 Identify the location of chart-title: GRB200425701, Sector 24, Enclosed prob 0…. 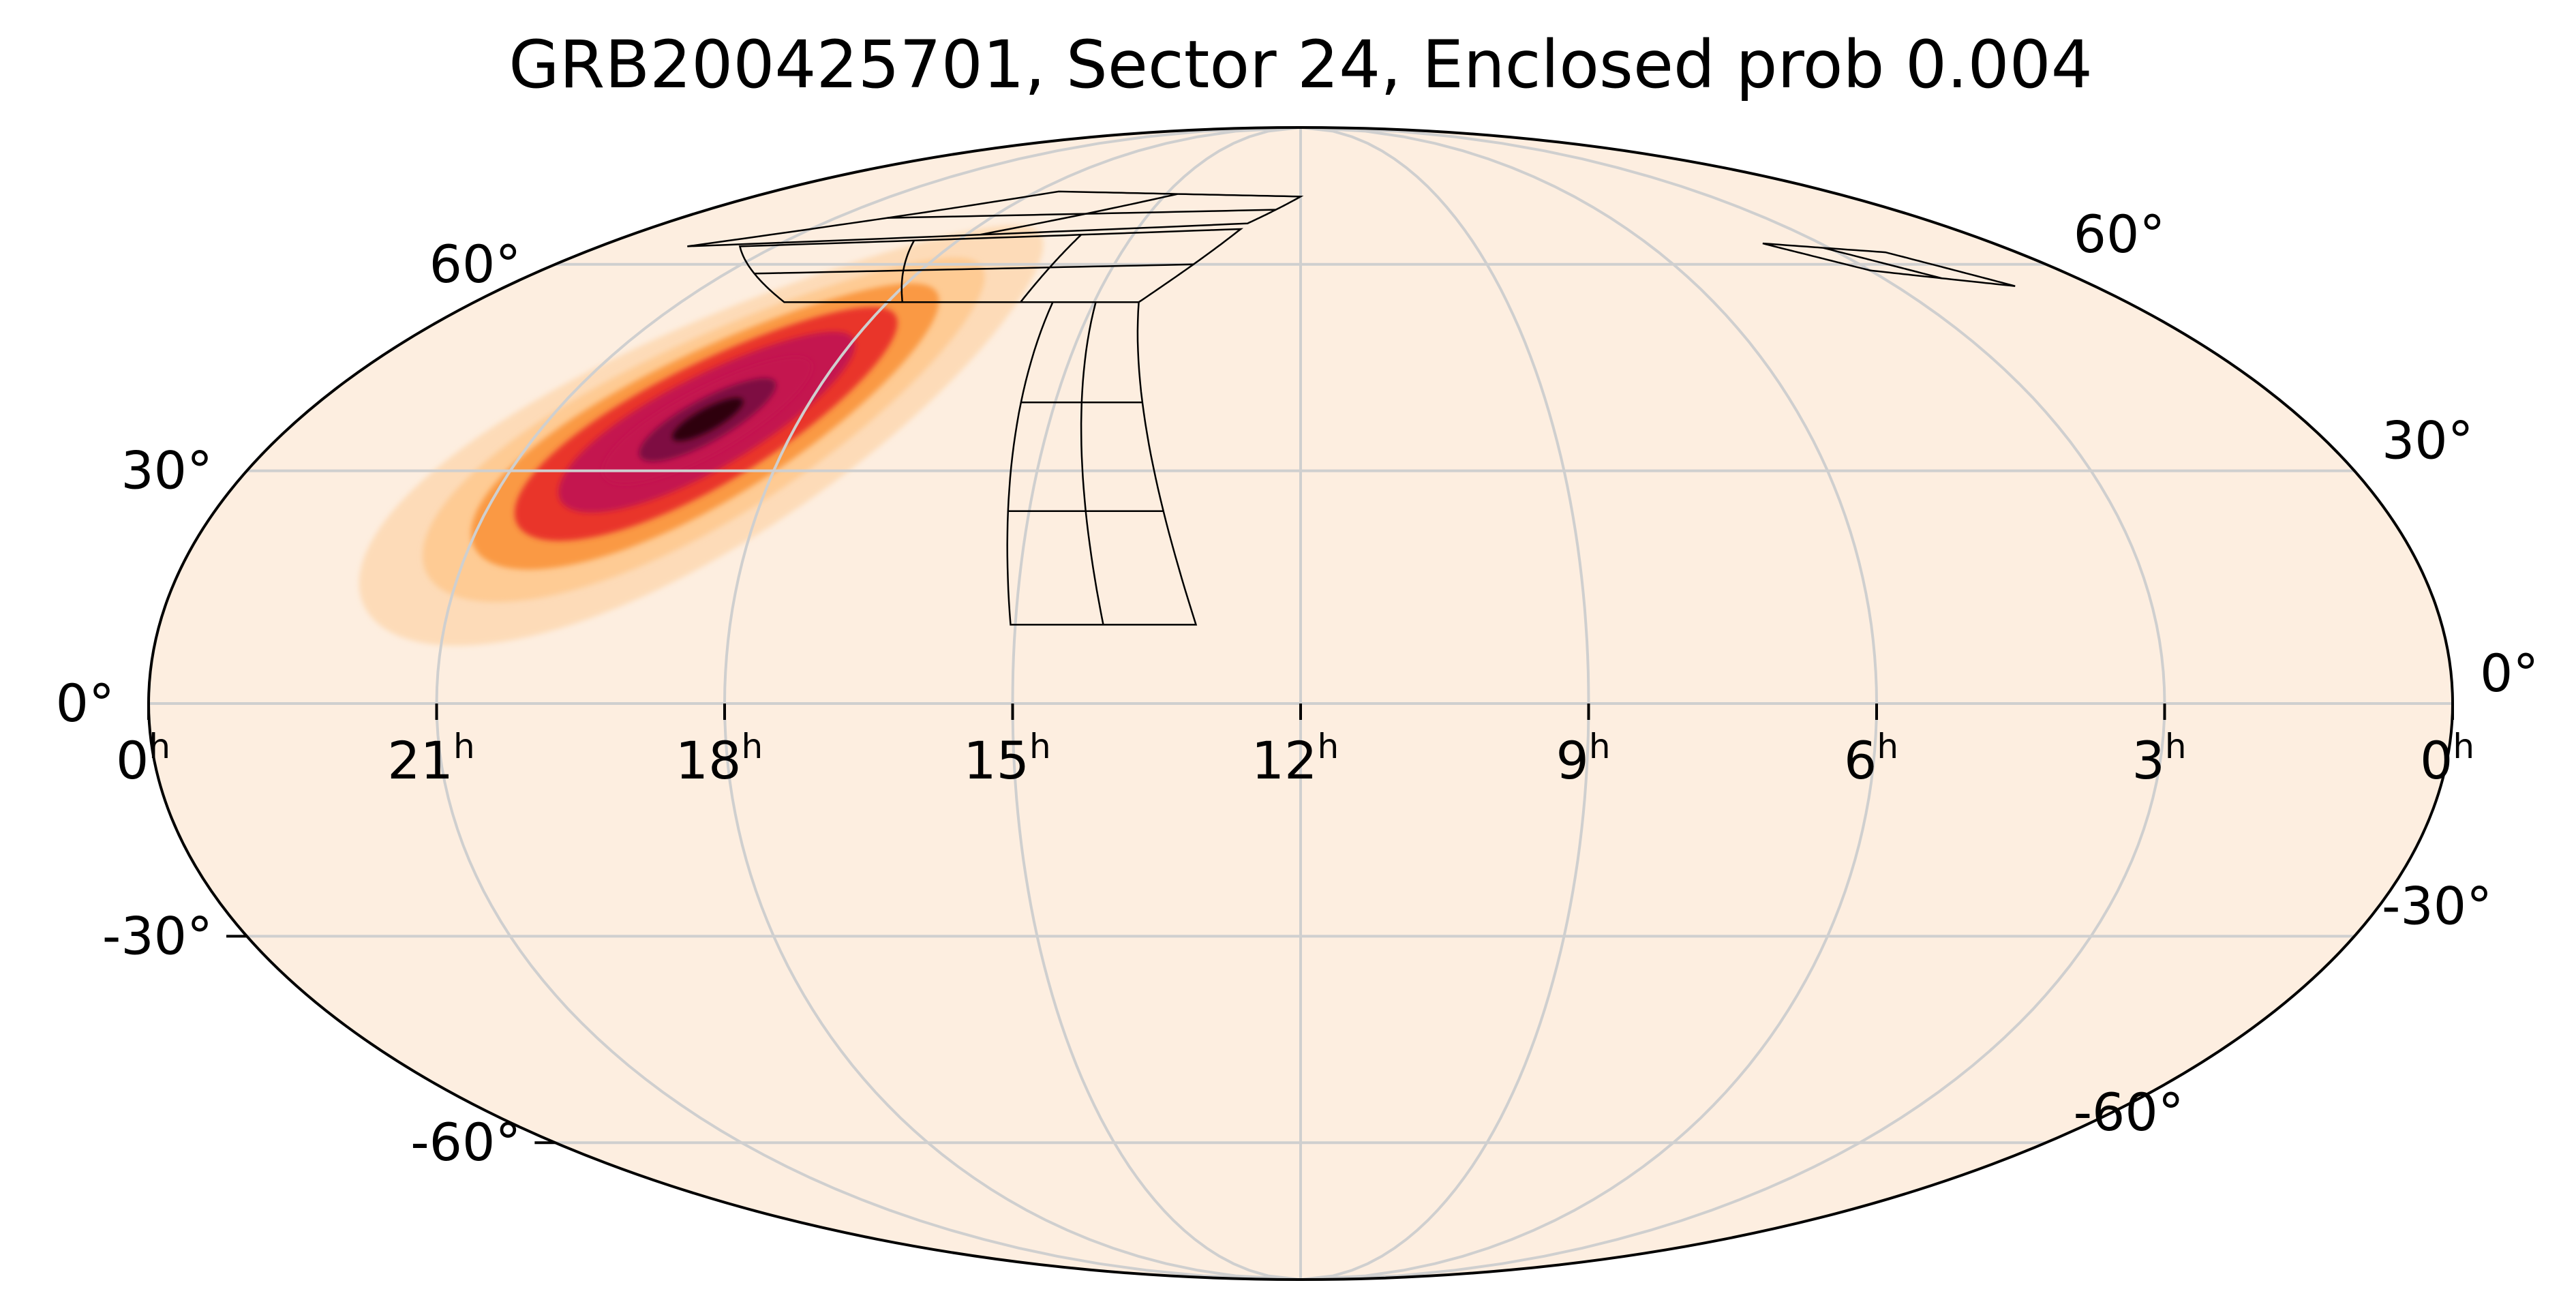
(1301, 65).